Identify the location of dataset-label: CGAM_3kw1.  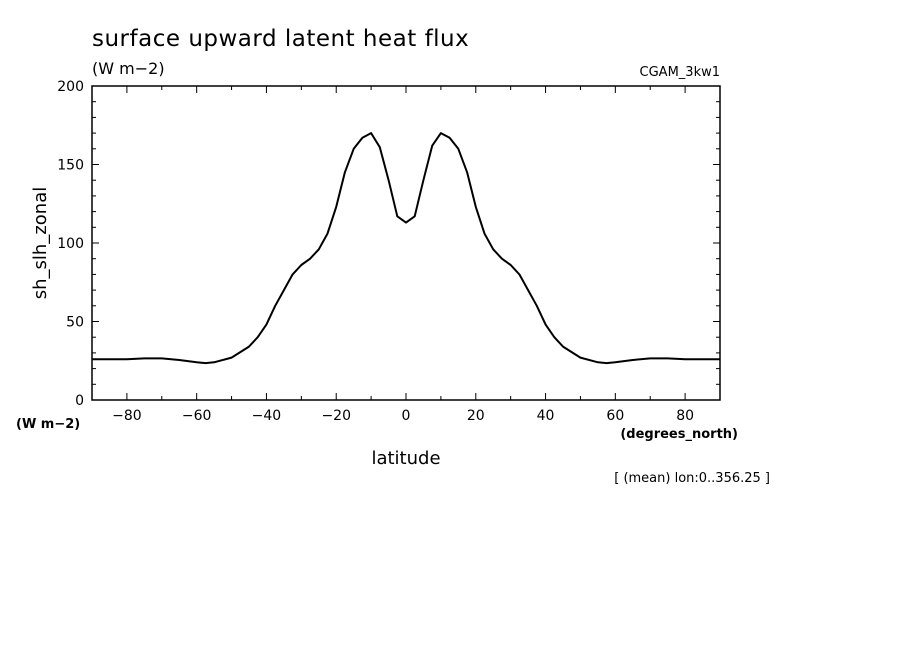
(680, 72).